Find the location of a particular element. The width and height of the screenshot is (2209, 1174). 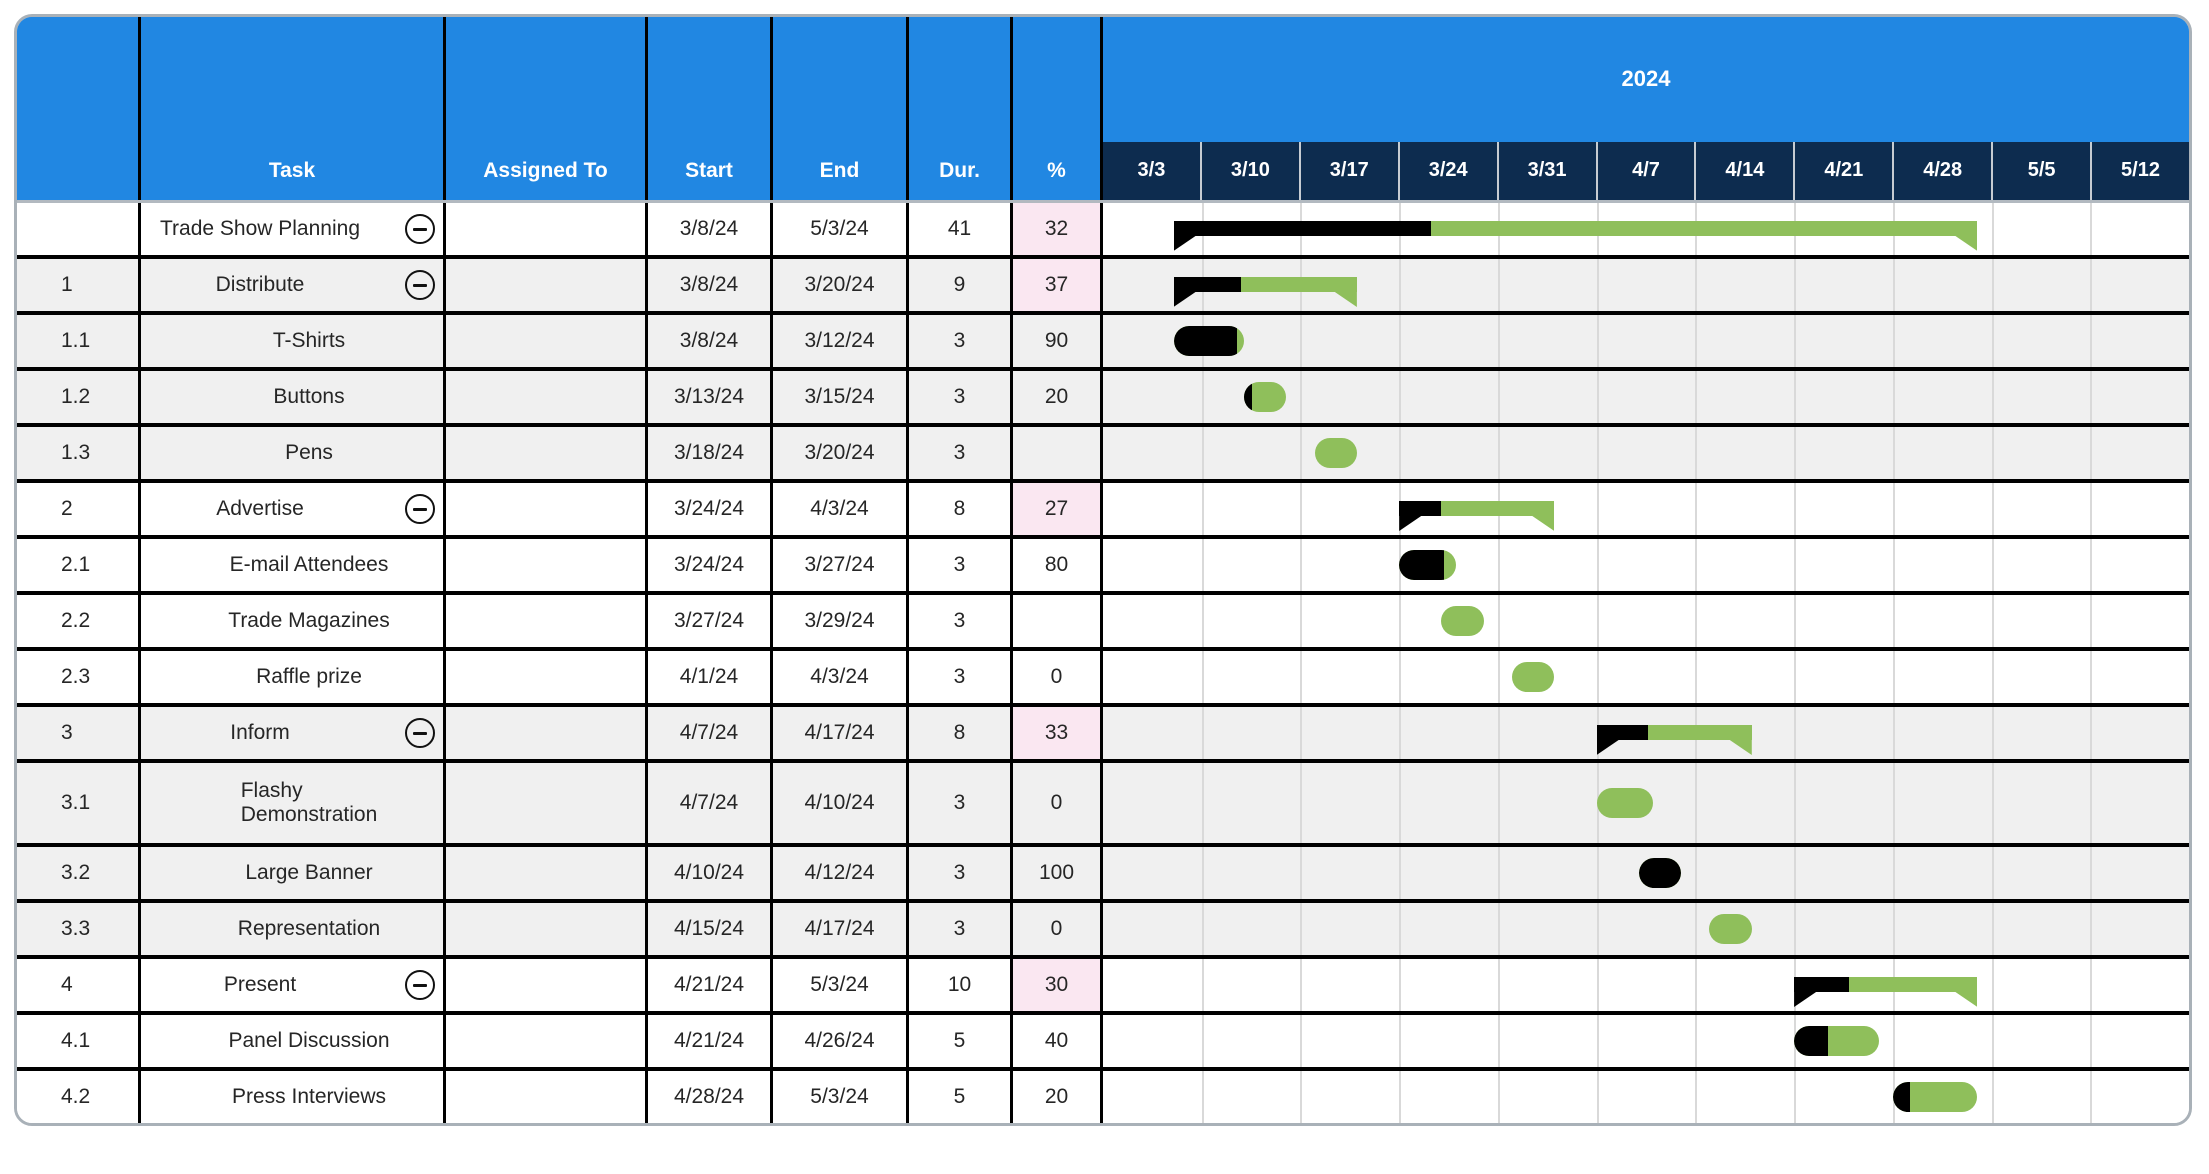

task-cell: Flashy Demonstration is located at coordinates (293, 803).